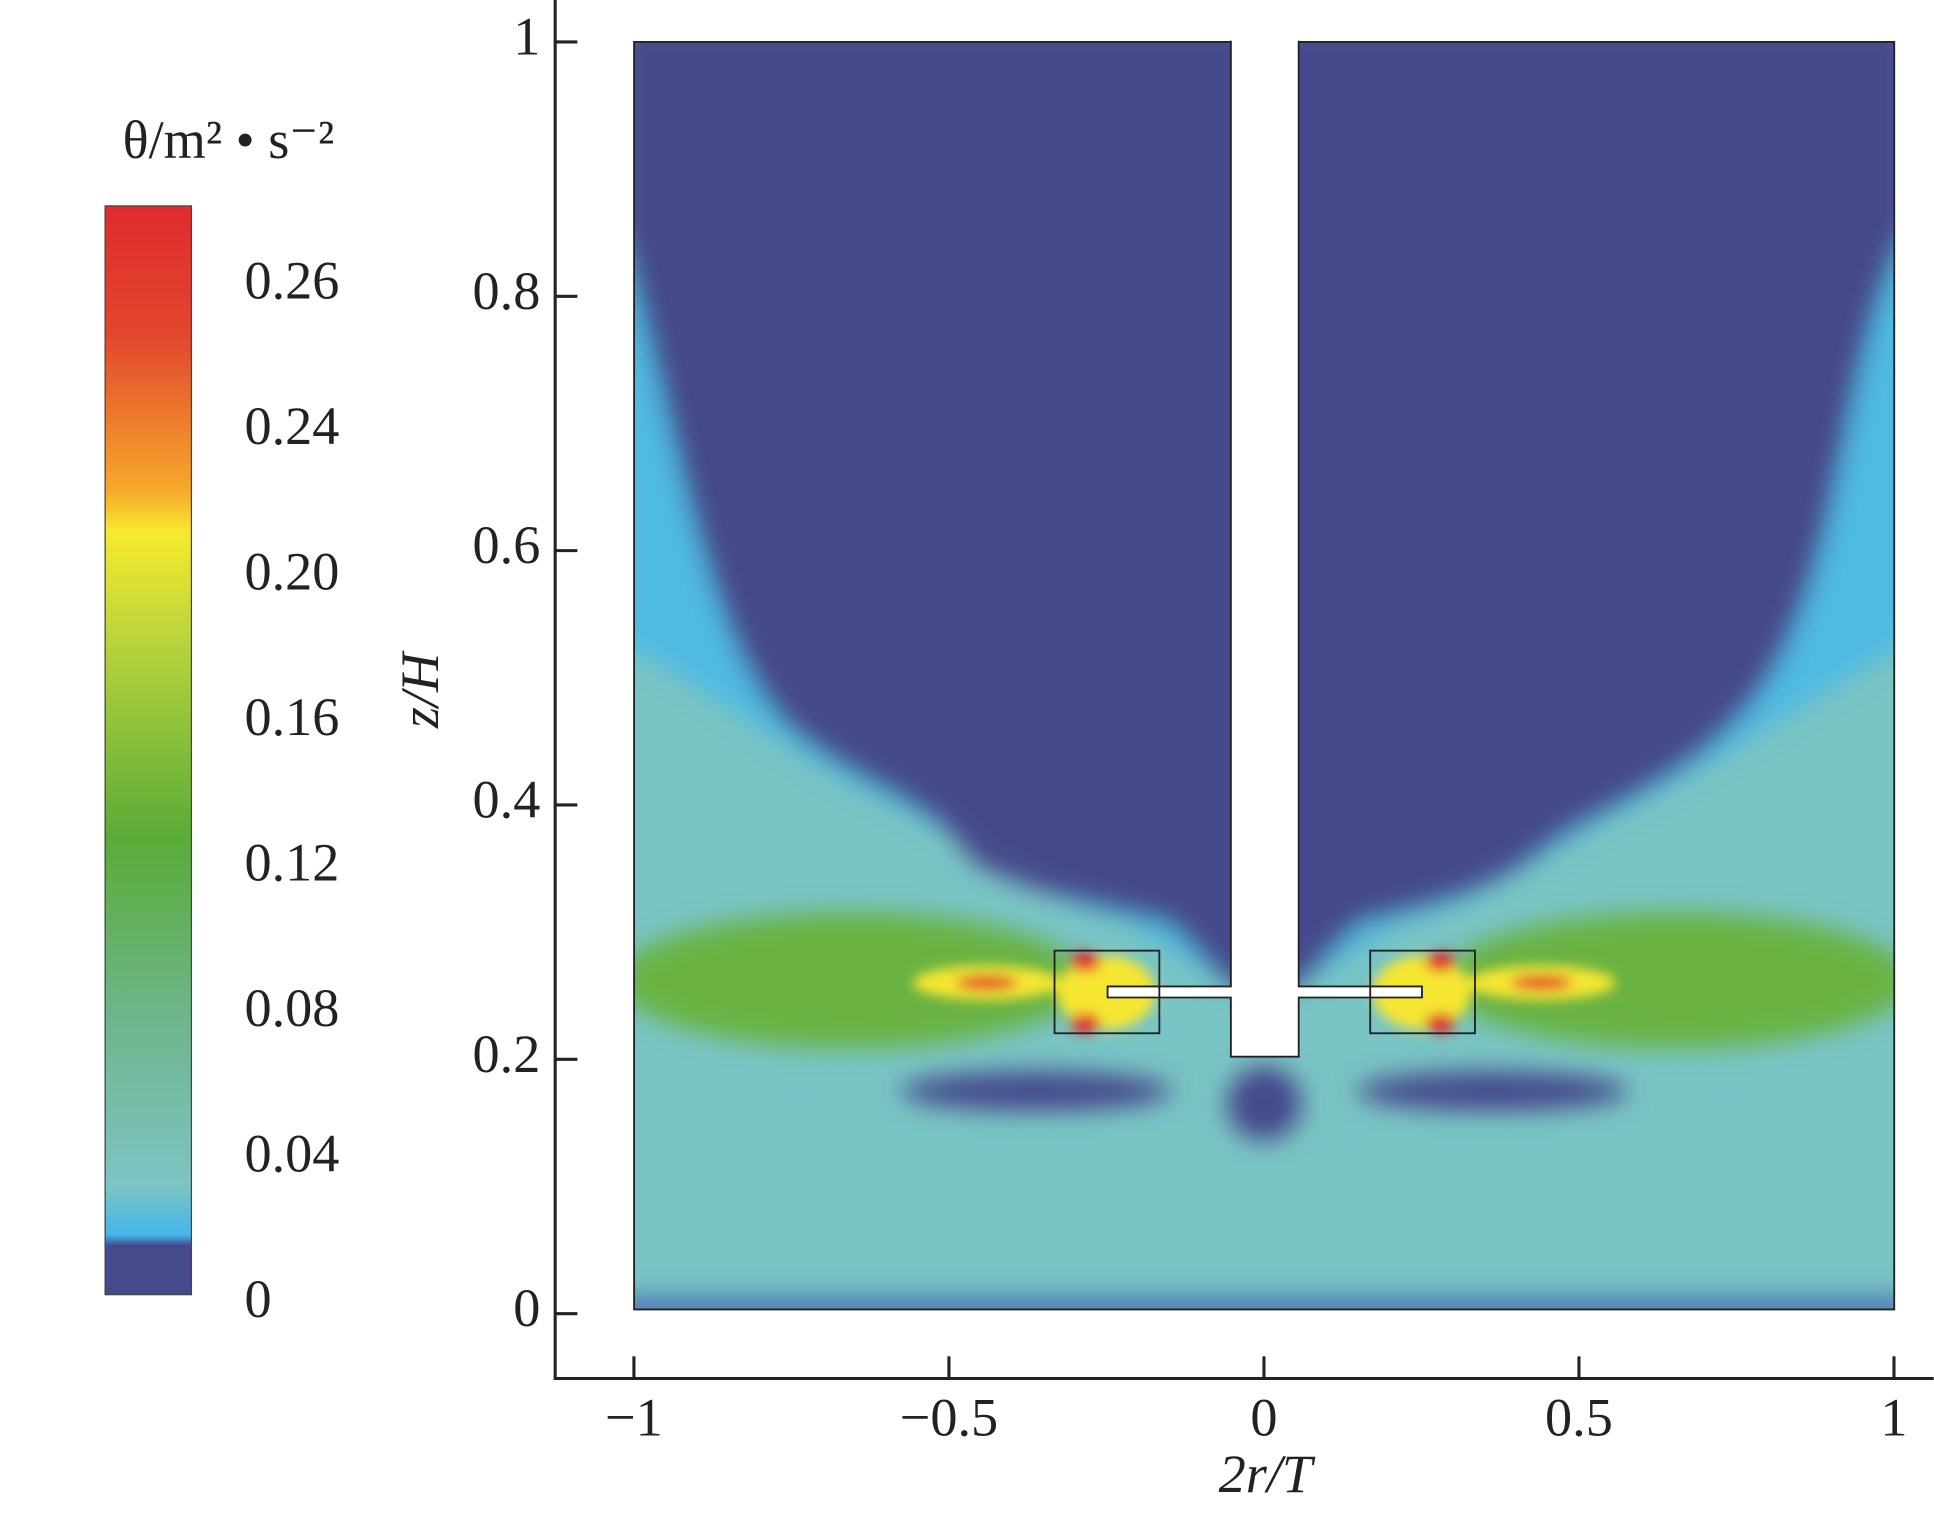 This screenshot has height=1524, width=1934. Describe the element at coordinates (507, 1054) in the screenshot. I see `y-tick-label: 0.2` at that location.